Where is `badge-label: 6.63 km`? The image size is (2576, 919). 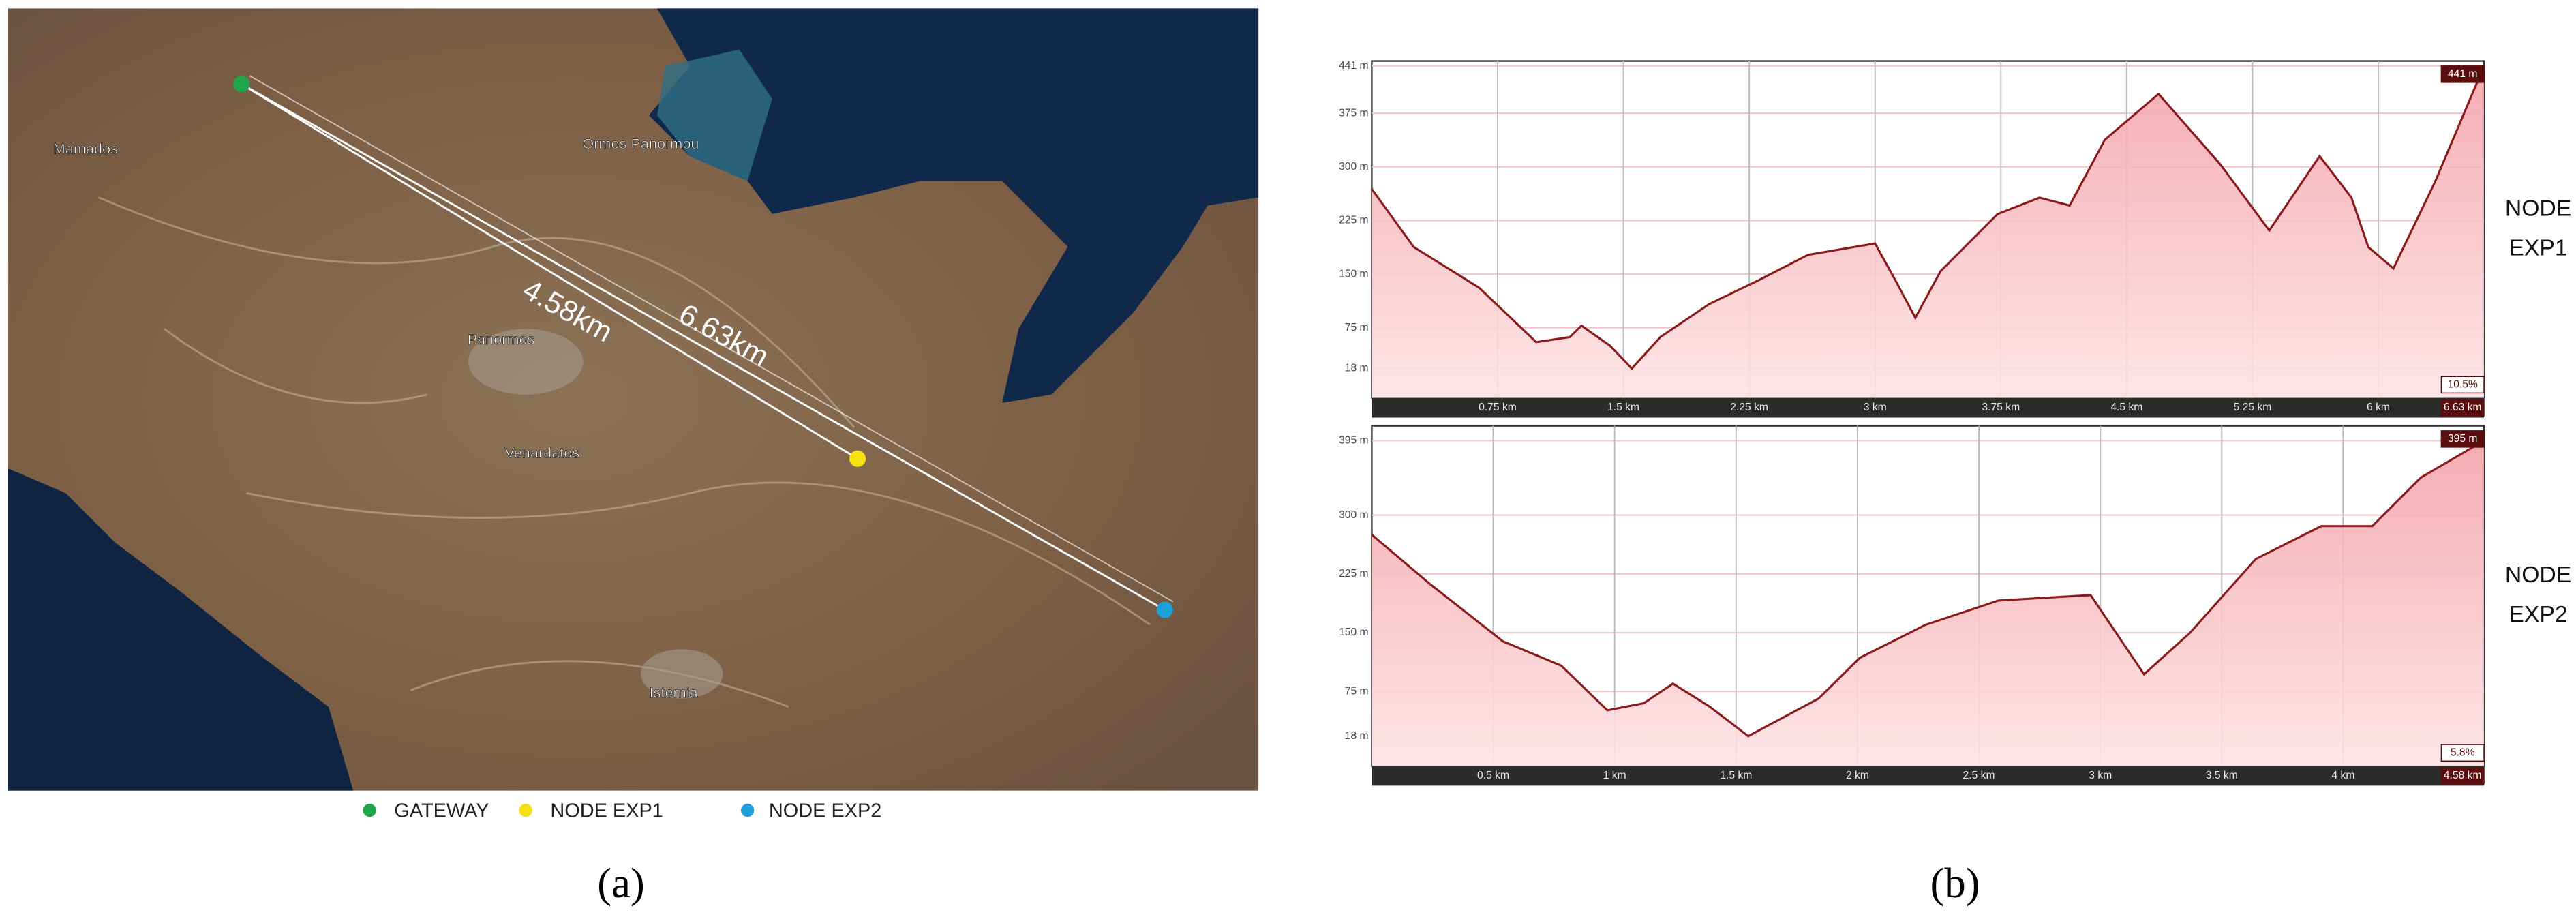 badge-label: 6.63 km is located at coordinates (2463, 408).